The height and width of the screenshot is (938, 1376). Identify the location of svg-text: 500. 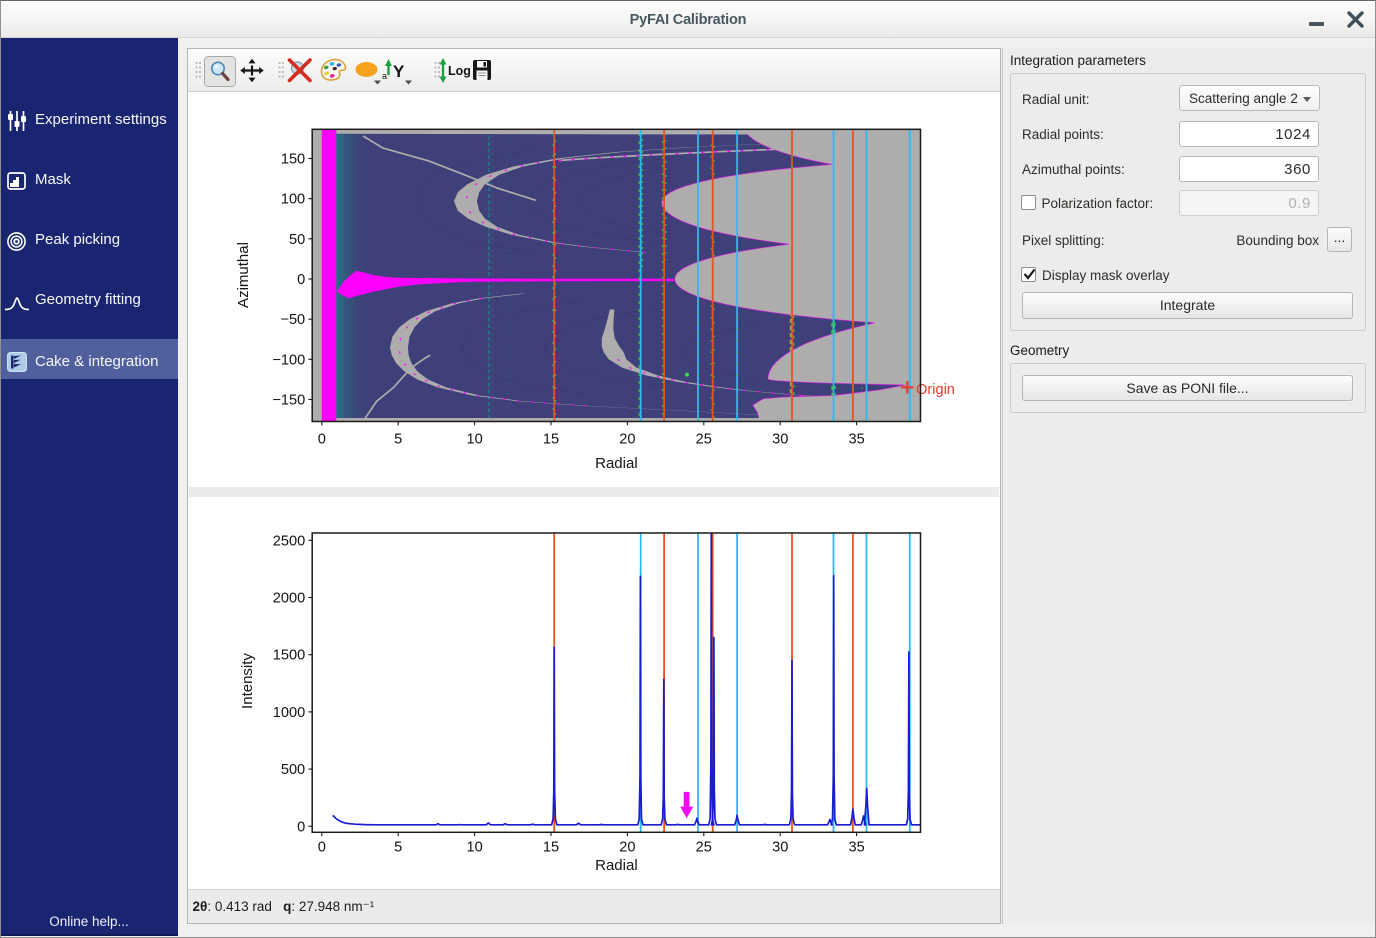
(293, 770).